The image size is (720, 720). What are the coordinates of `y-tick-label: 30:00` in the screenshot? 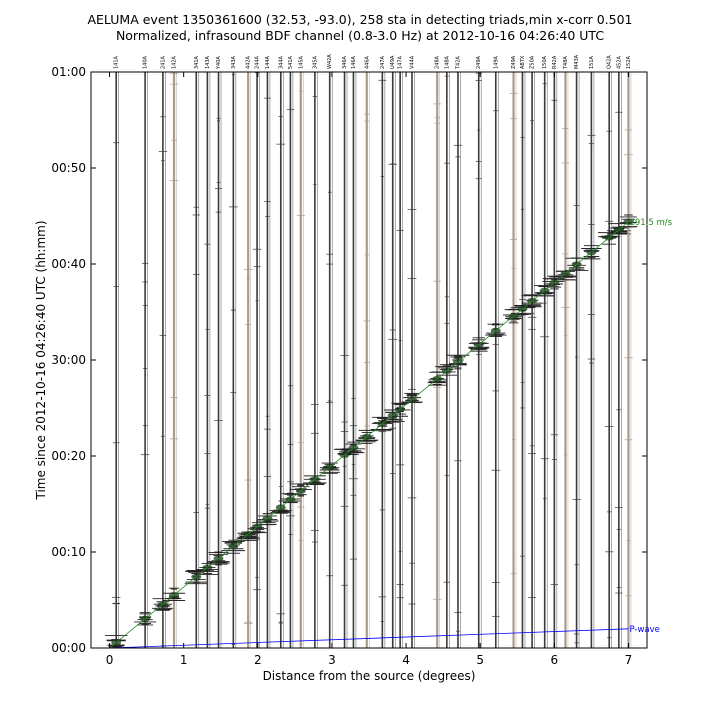 It's located at (68, 360).